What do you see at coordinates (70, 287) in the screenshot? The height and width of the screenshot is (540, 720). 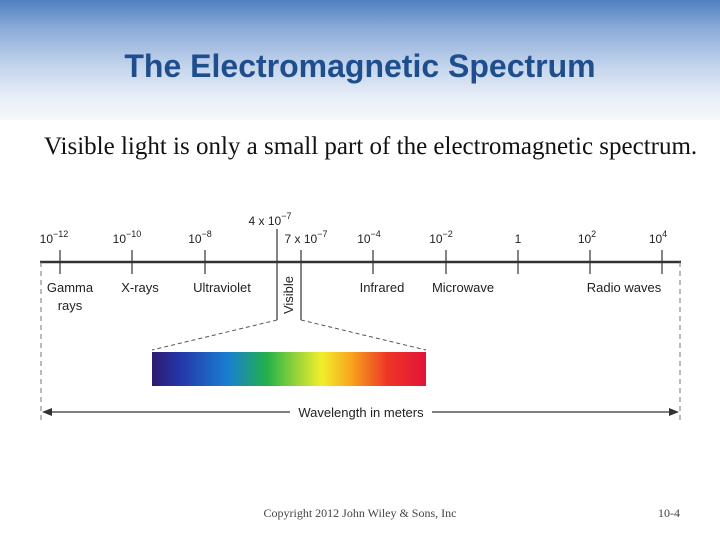 I see `region-label-gamma: Gamma` at bounding box center [70, 287].